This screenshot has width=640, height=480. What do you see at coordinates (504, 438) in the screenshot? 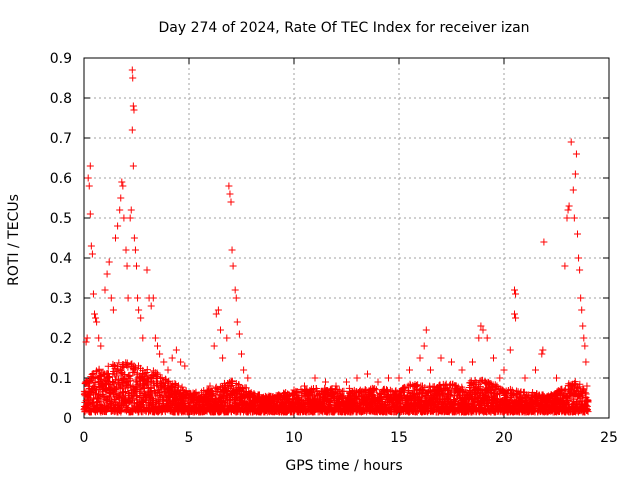
I see `x-tick-label: 20` at bounding box center [504, 438].